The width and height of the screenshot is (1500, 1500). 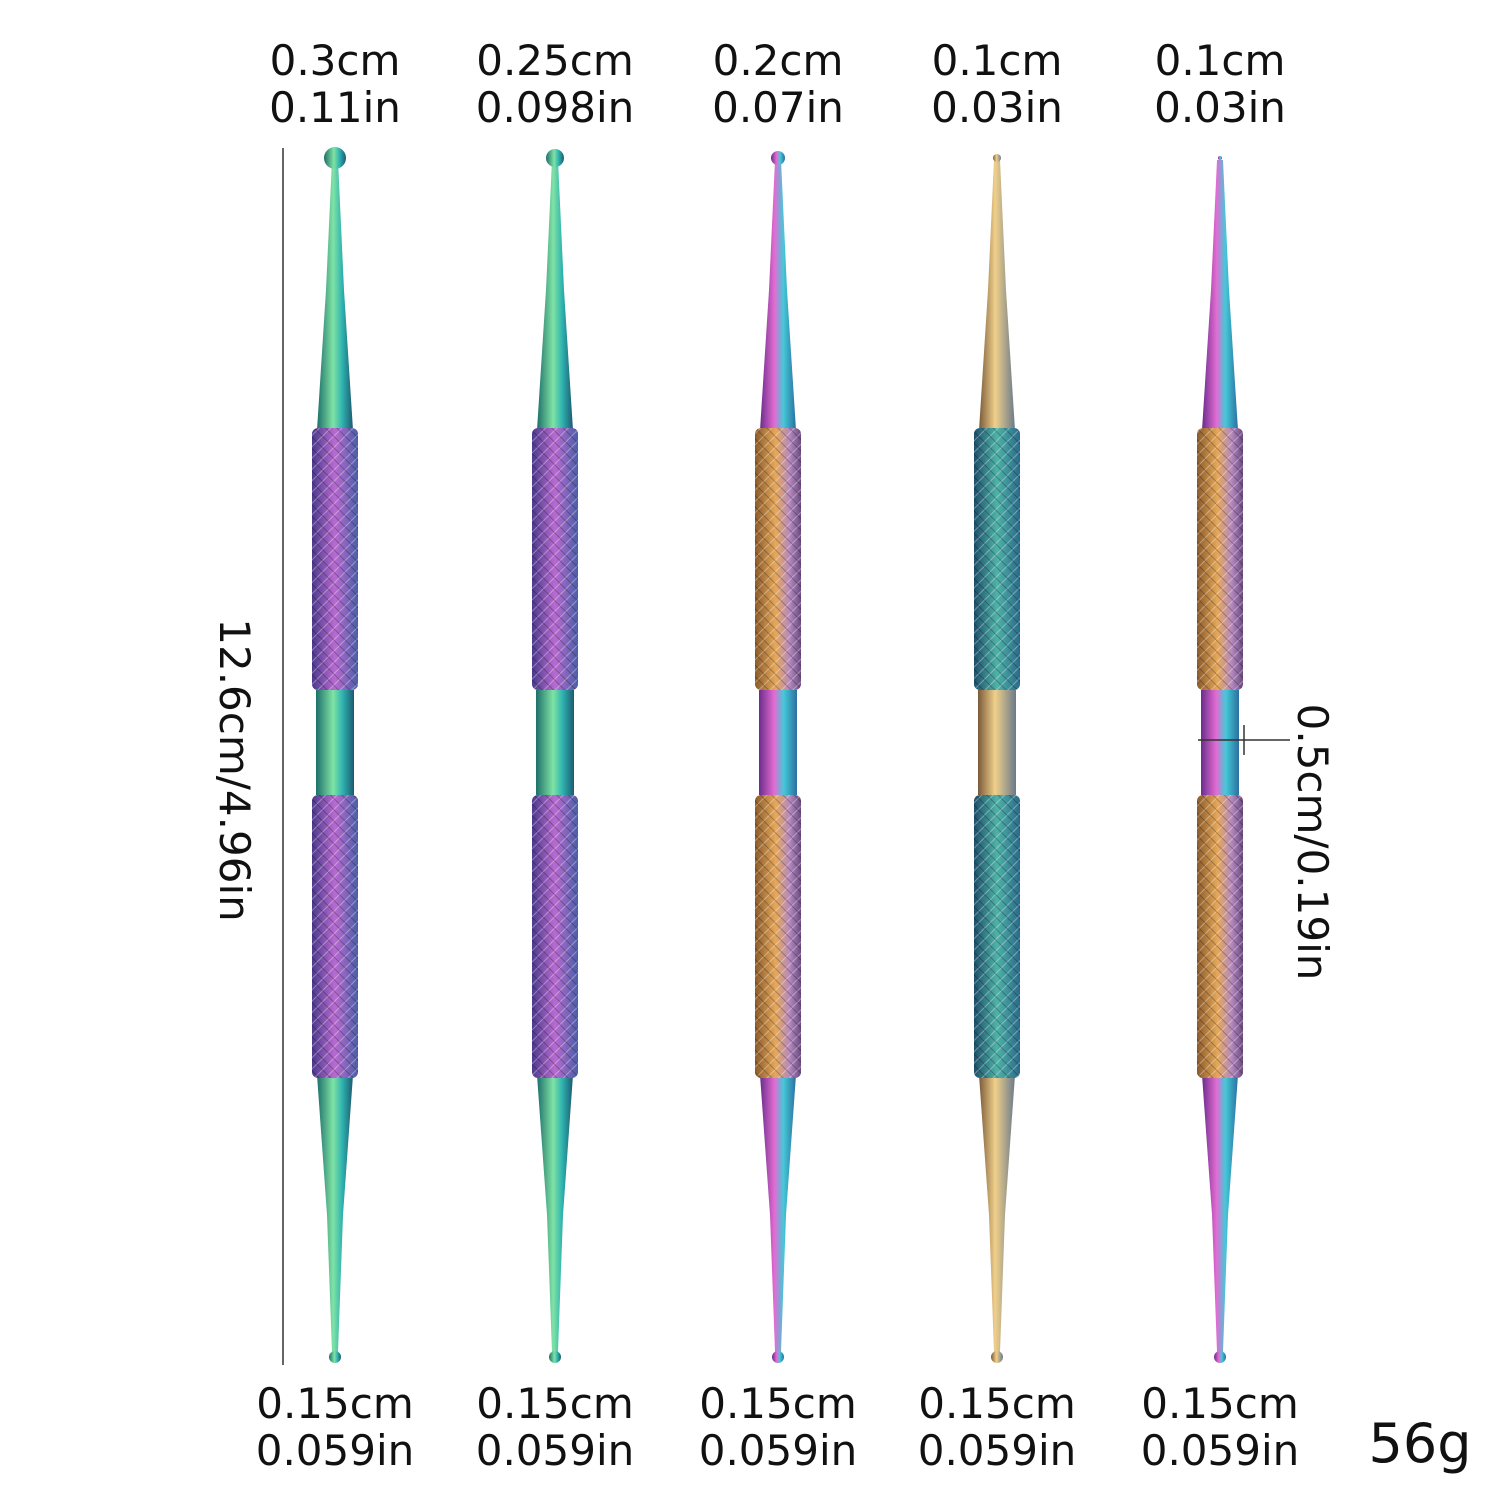 What do you see at coordinates (335, 107) in the screenshot?
I see `top-size-in: 0.11in` at bounding box center [335, 107].